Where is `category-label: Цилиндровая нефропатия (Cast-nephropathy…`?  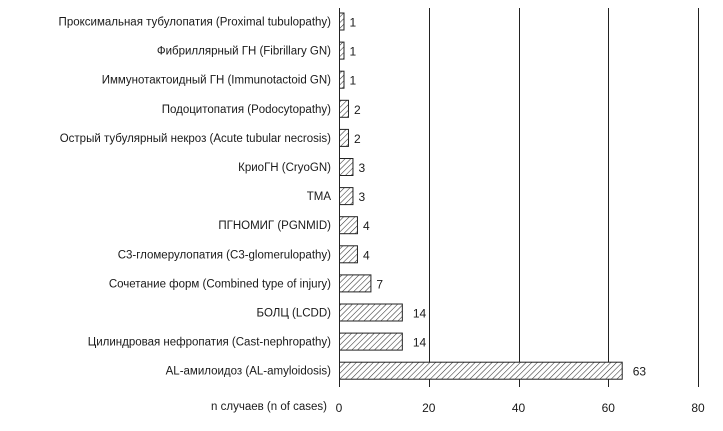 category-label: Цилиндровая нефропатия (Cast-nephropathy… is located at coordinates (209, 343).